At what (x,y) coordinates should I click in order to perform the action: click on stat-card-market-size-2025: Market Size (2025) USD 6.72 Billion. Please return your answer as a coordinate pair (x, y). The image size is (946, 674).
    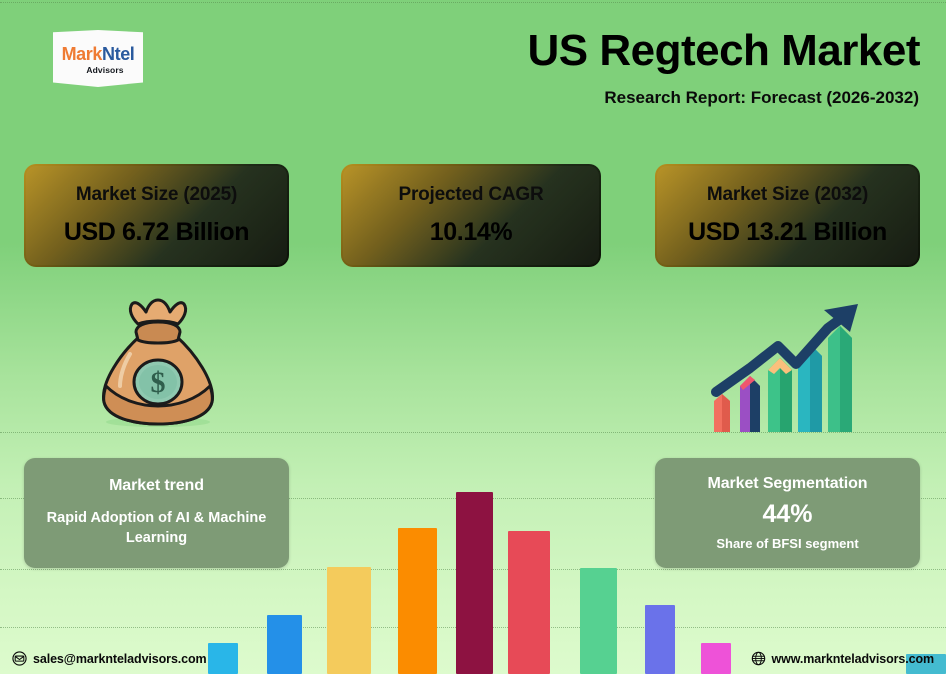
    Looking at the image, I should click on (156, 215).